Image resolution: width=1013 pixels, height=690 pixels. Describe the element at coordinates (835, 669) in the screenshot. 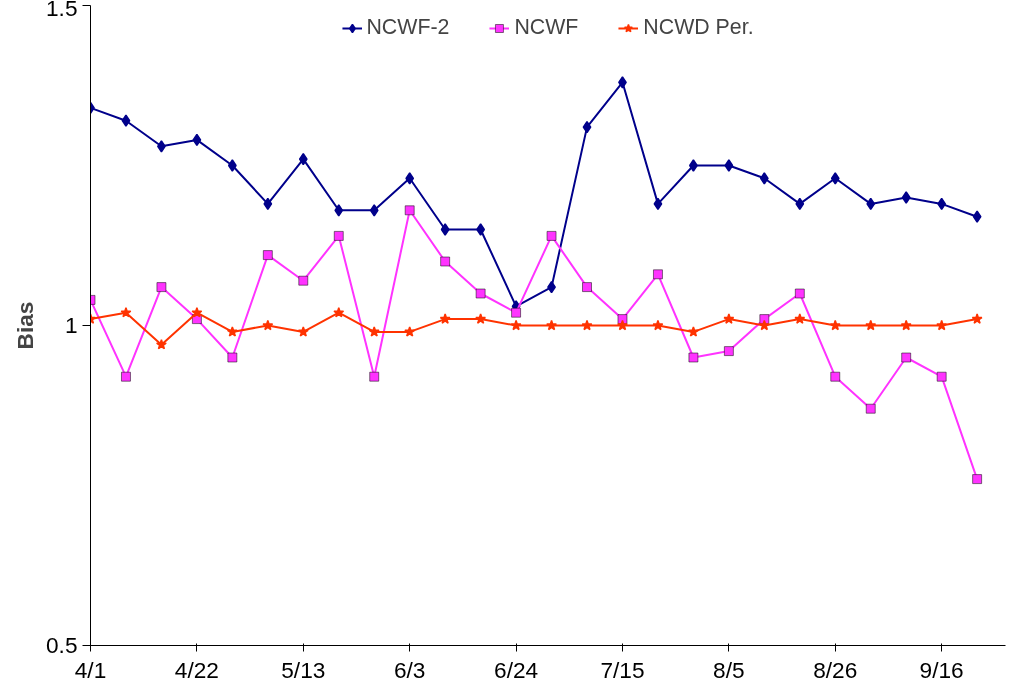

I see `x-tick-label: 8/26` at that location.